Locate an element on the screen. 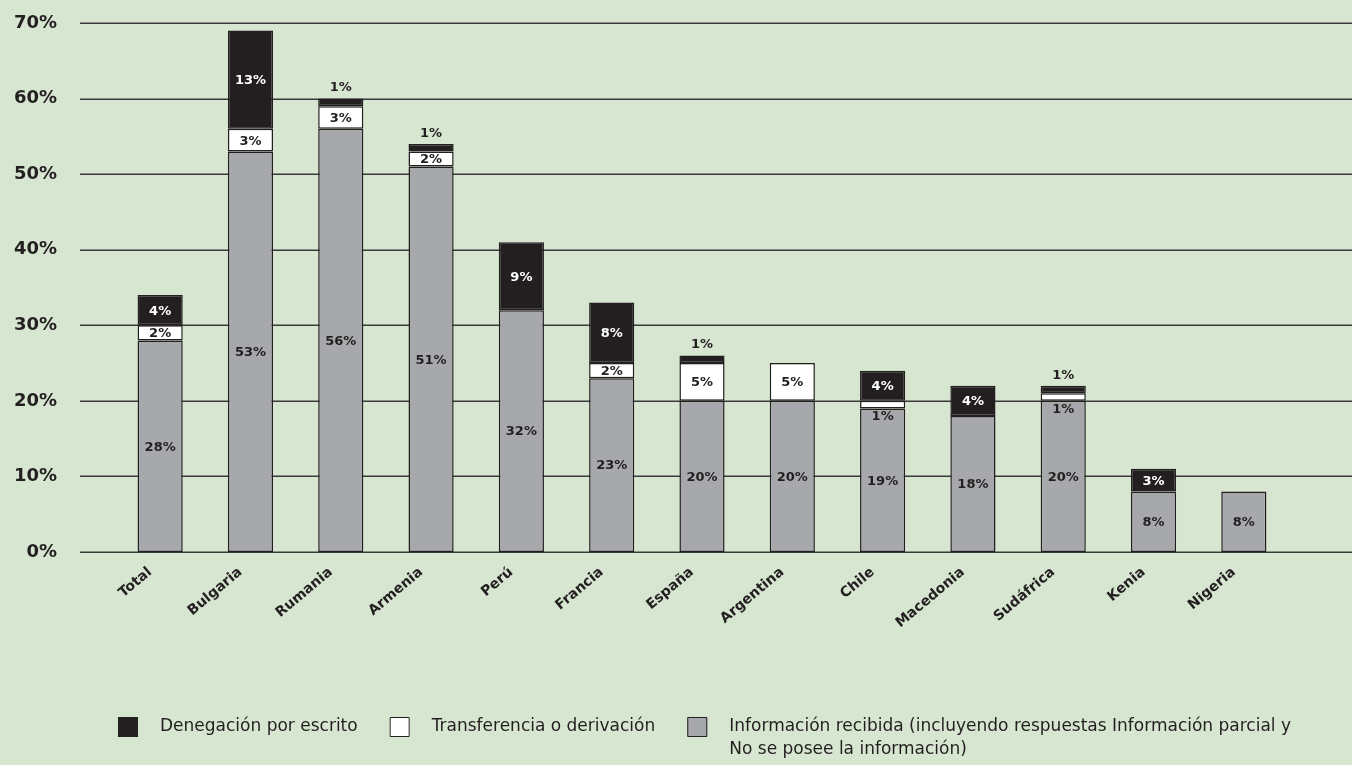  data-label: 19% is located at coordinates (883, 480).